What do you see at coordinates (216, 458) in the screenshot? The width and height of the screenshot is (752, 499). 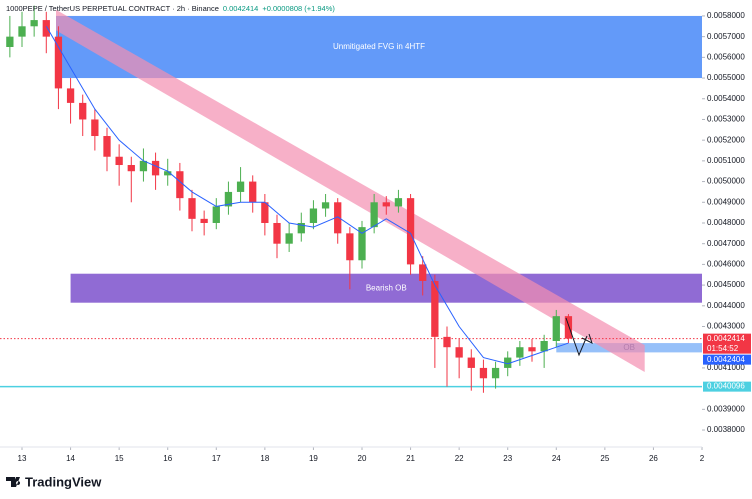 I see `x-tick-label: 17` at bounding box center [216, 458].